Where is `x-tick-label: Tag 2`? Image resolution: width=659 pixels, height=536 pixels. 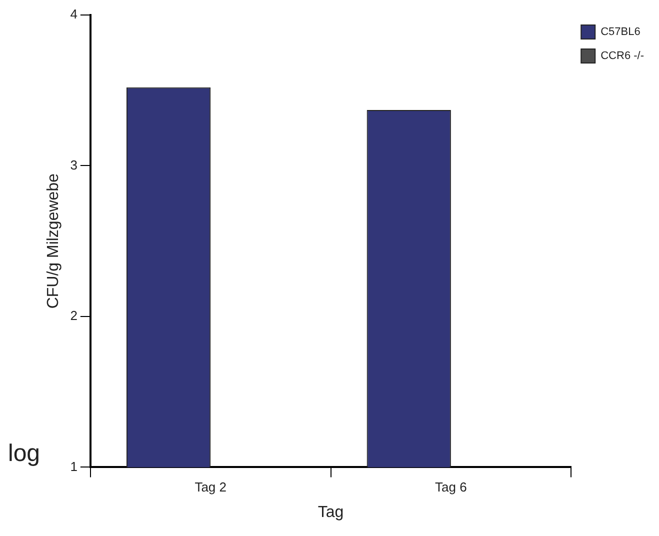 x-tick-label: Tag 2 is located at coordinates (210, 487).